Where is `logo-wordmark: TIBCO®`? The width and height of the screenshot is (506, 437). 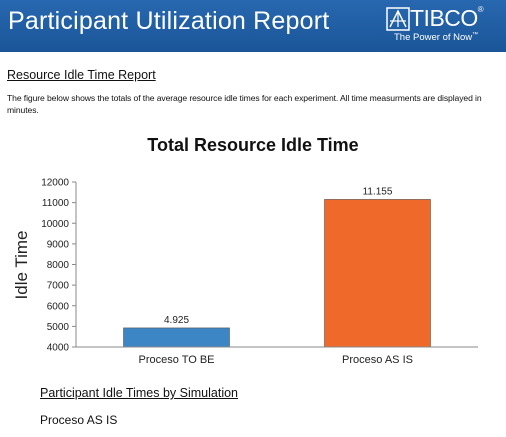
logo-wordmark: TIBCO® is located at coordinates (447, 18).